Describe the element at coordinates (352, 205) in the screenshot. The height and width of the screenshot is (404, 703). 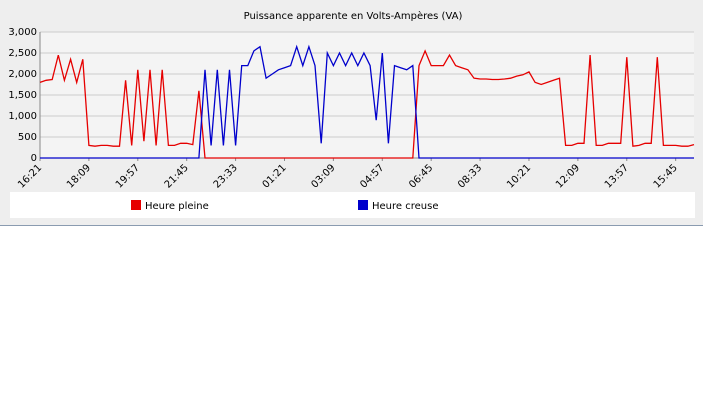
I see `legend-box` at that location.